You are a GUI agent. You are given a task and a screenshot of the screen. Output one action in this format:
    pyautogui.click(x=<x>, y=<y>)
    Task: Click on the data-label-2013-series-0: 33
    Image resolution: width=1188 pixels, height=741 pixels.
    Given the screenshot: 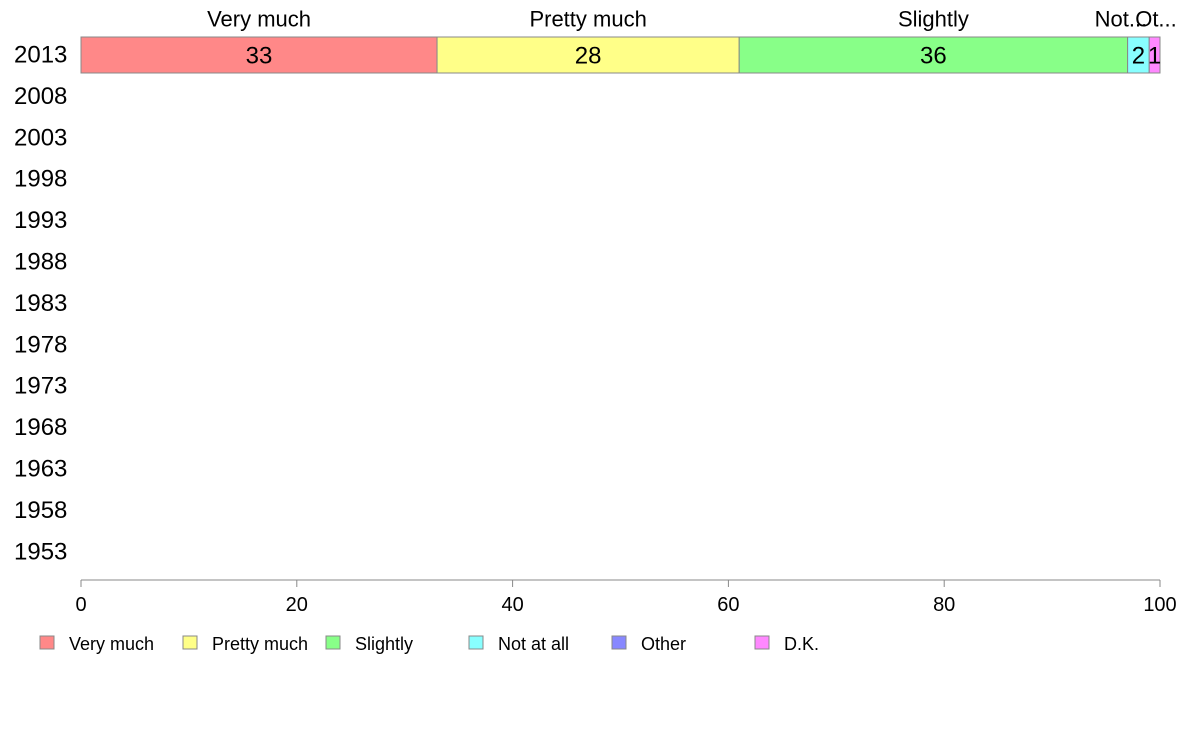 What is the action you would take?
    pyautogui.click(x=259, y=56)
    